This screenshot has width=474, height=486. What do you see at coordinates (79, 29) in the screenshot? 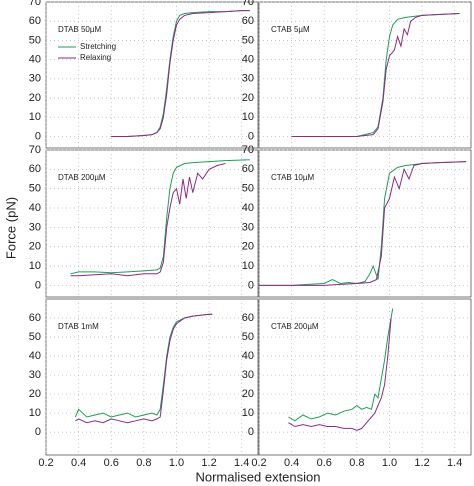
I see `panel-label: DTAB 50µM` at bounding box center [79, 29].